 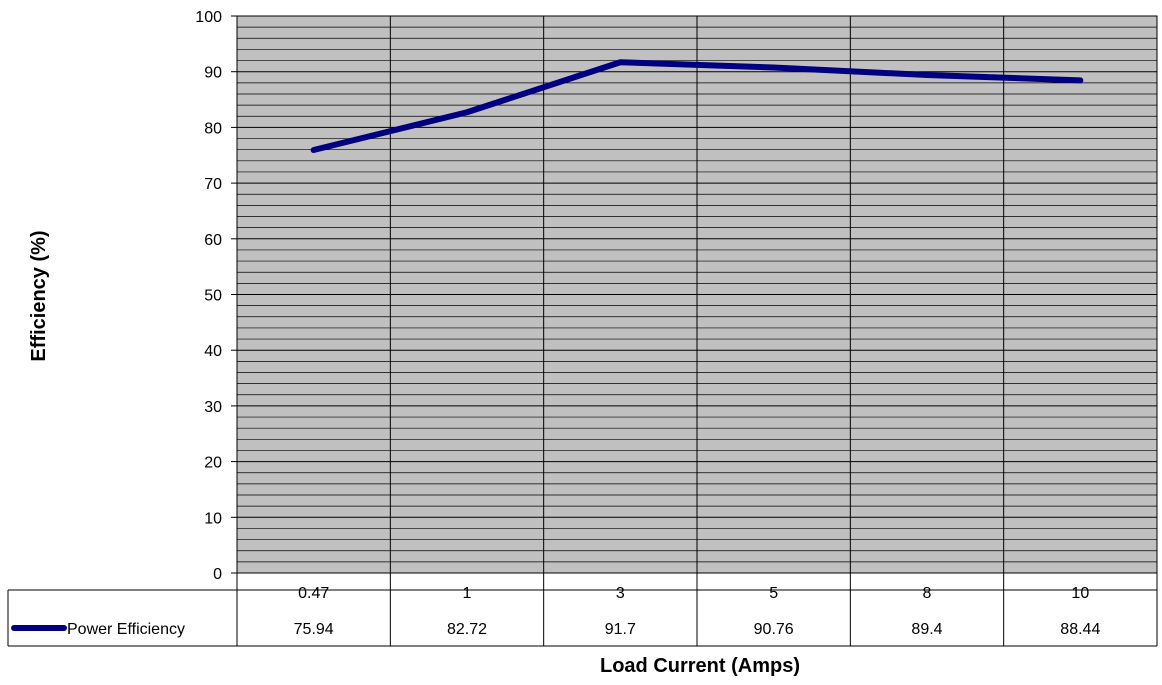 I want to click on y-axis-title: Efficiency (%), so click(x=39, y=295).